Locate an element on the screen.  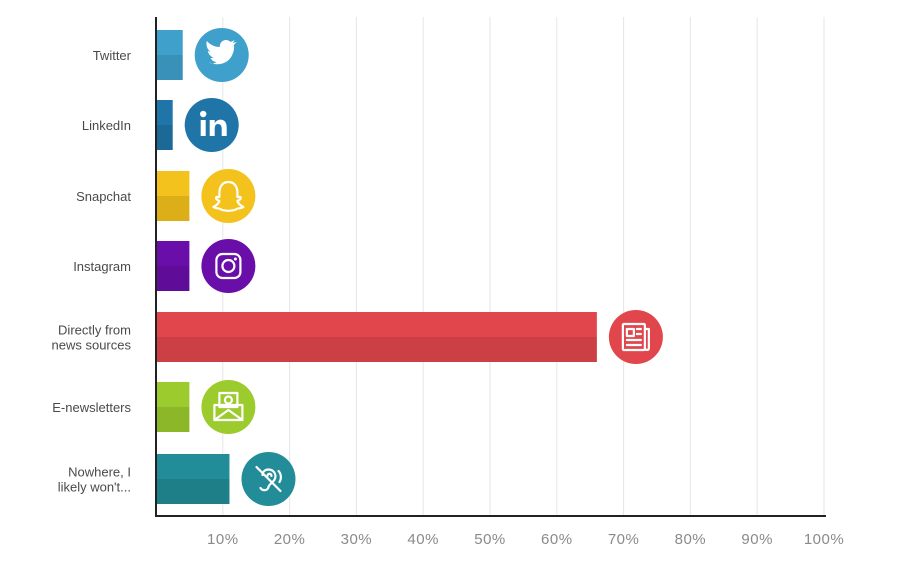
category-label: news sources is located at coordinates (92, 345).